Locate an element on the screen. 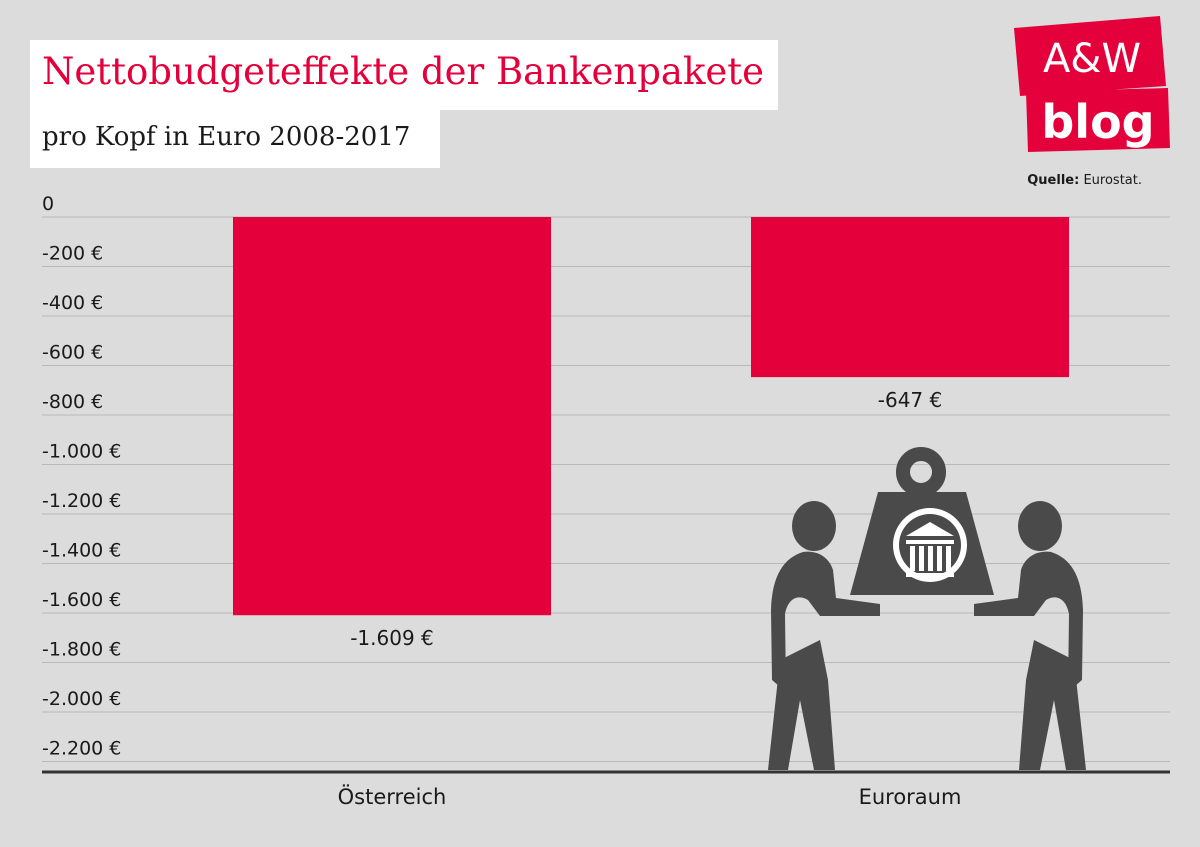  logo-line2: blog is located at coordinates (1097, 122).